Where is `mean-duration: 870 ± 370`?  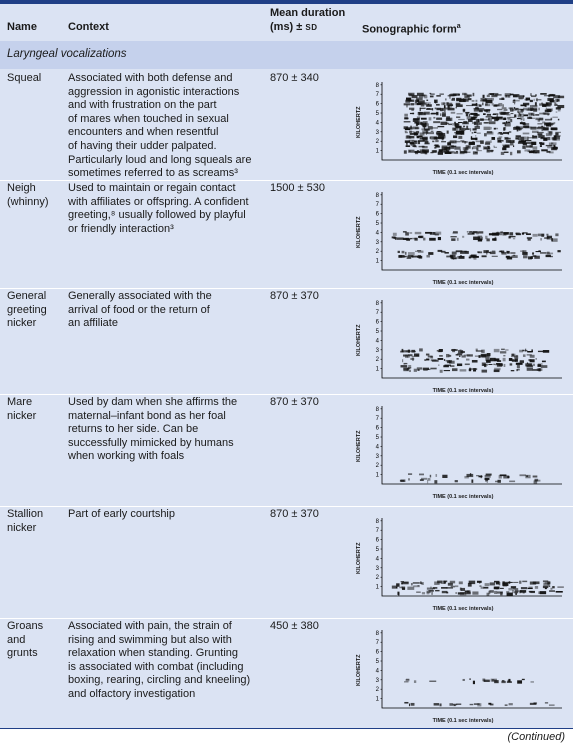 mean-duration: 870 ± 370 is located at coordinates (294, 514).